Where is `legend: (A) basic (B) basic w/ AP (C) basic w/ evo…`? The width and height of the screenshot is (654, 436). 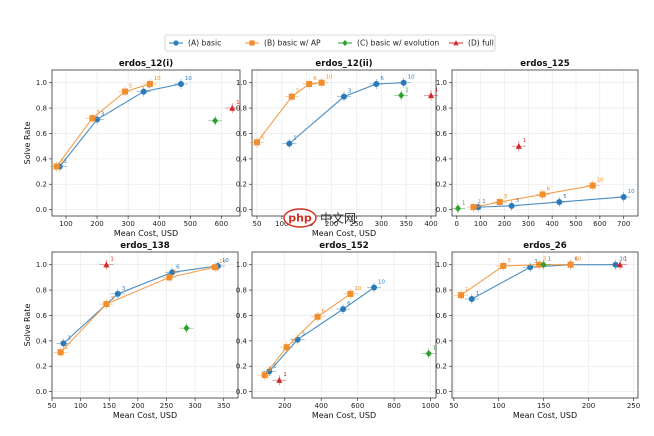 legend: (A) basic (B) basic w/ AP (C) basic w/ evo… is located at coordinates (330, 43).